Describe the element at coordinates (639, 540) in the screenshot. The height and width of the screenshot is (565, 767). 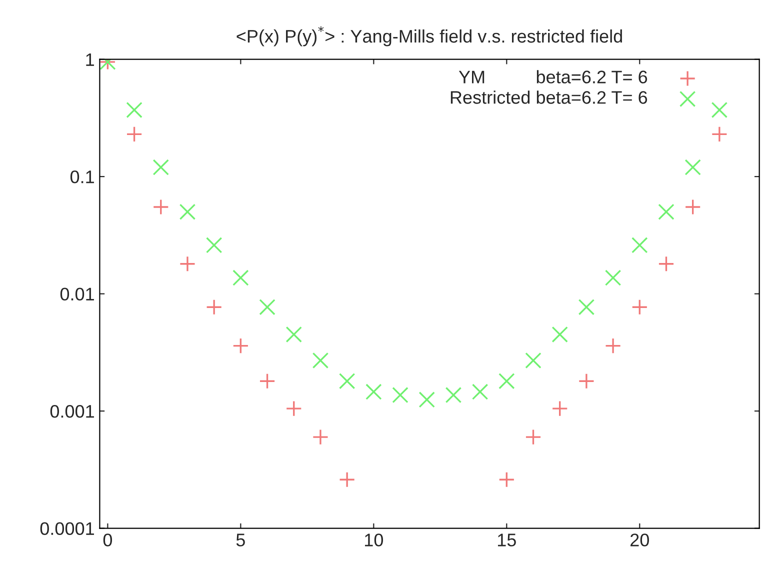
I see `x-tick-label: 20` at that location.